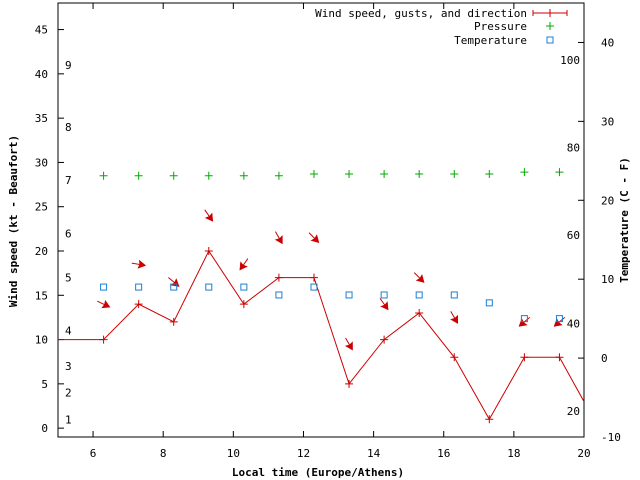 The height and width of the screenshot is (480, 640). Describe the element at coordinates (93, 453) in the screenshot. I see `x-tick-label: 6` at that location.